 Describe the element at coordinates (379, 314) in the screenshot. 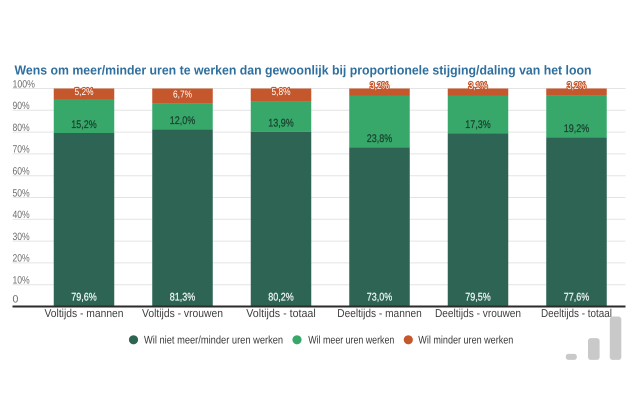

I see `svg-text: Deeltijds - mannen` at that location.